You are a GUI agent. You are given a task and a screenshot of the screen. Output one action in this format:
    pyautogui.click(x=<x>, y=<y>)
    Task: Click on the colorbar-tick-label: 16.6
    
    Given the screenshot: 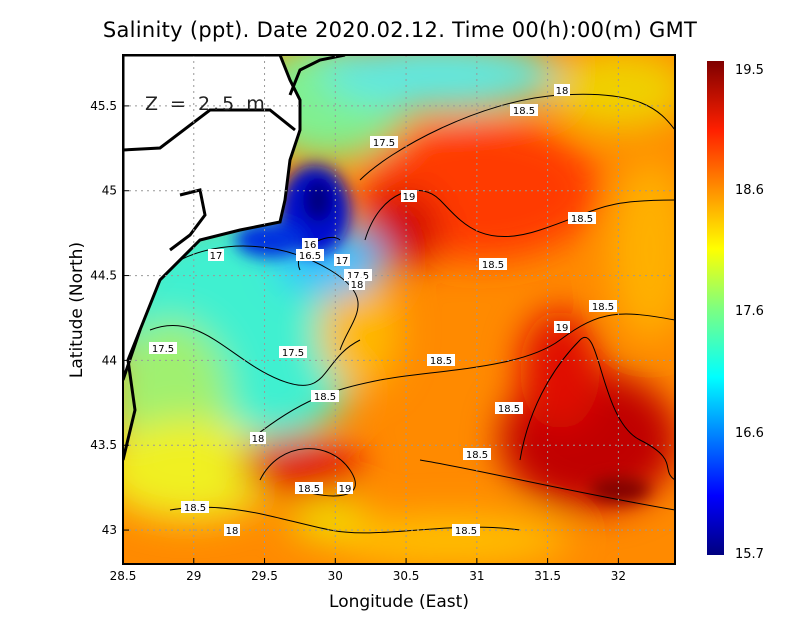 What is the action you would take?
    pyautogui.click(x=749, y=433)
    